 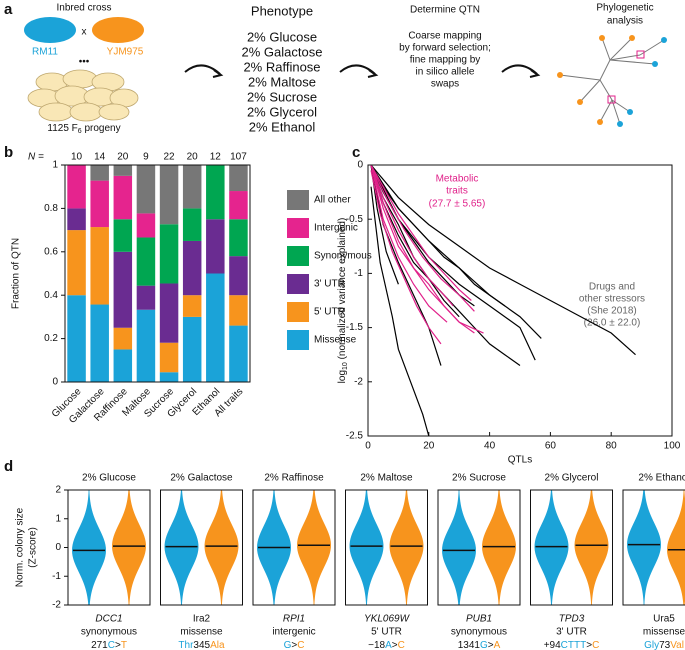 I want to click on legend-label: All other, so click(x=332, y=200).